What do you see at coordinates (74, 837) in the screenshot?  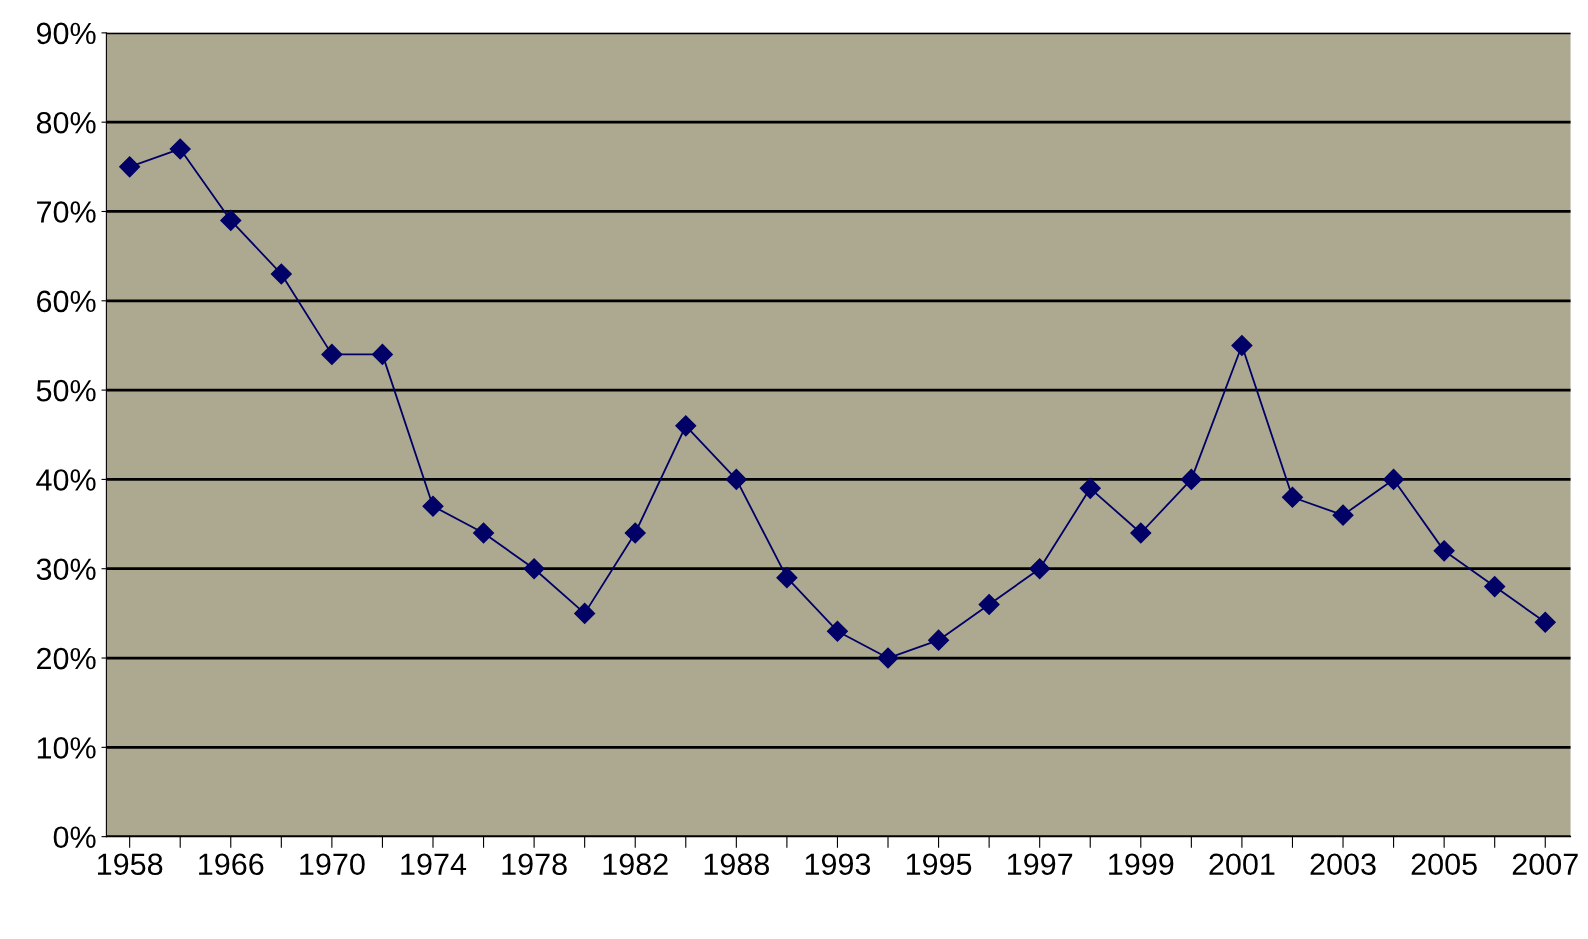 I see `y-tick-label: 0%` at bounding box center [74, 837].